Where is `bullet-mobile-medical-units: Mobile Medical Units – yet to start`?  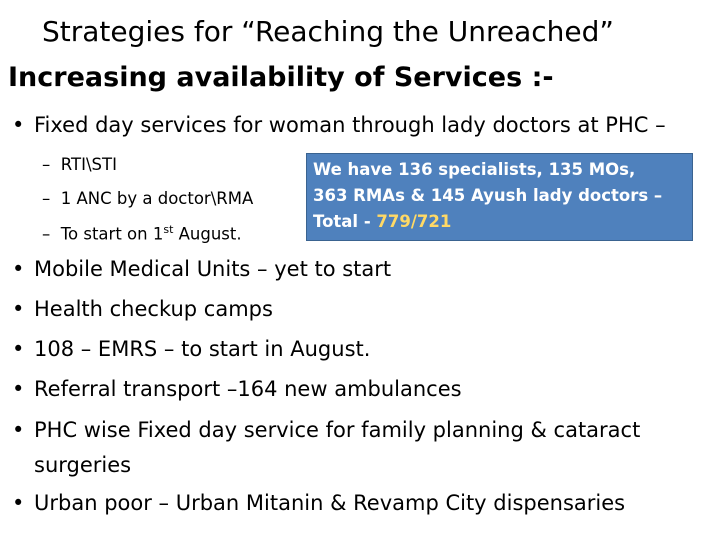
bullet-mobile-medical-units: Mobile Medical Units – yet to start is located at coordinates (213, 269).